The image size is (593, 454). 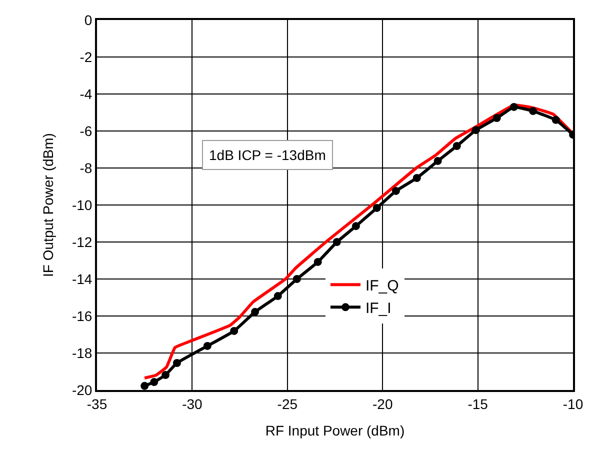 What do you see at coordinates (88, 20) in the screenshot?
I see `y-tick-label: 0` at bounding box center [88, 20].